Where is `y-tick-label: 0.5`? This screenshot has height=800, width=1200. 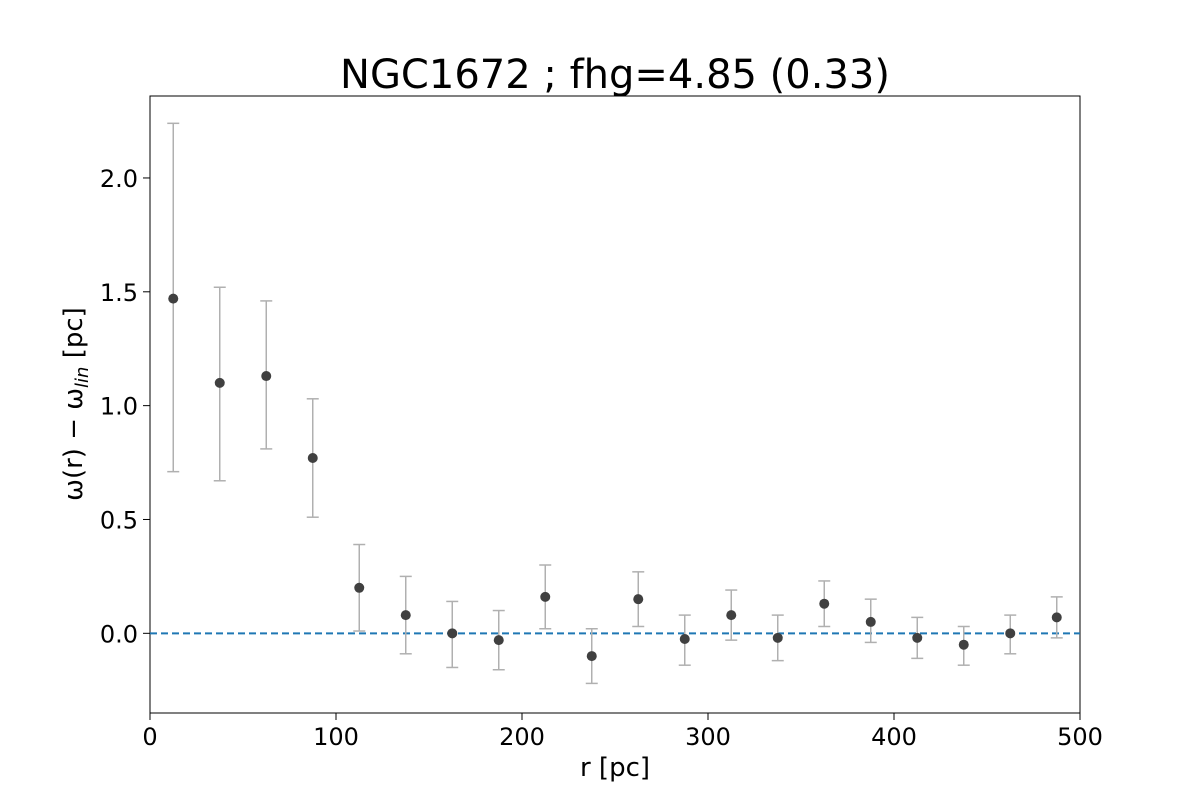
y-tick-label: 0.5 is located at coordinates (119, 520).